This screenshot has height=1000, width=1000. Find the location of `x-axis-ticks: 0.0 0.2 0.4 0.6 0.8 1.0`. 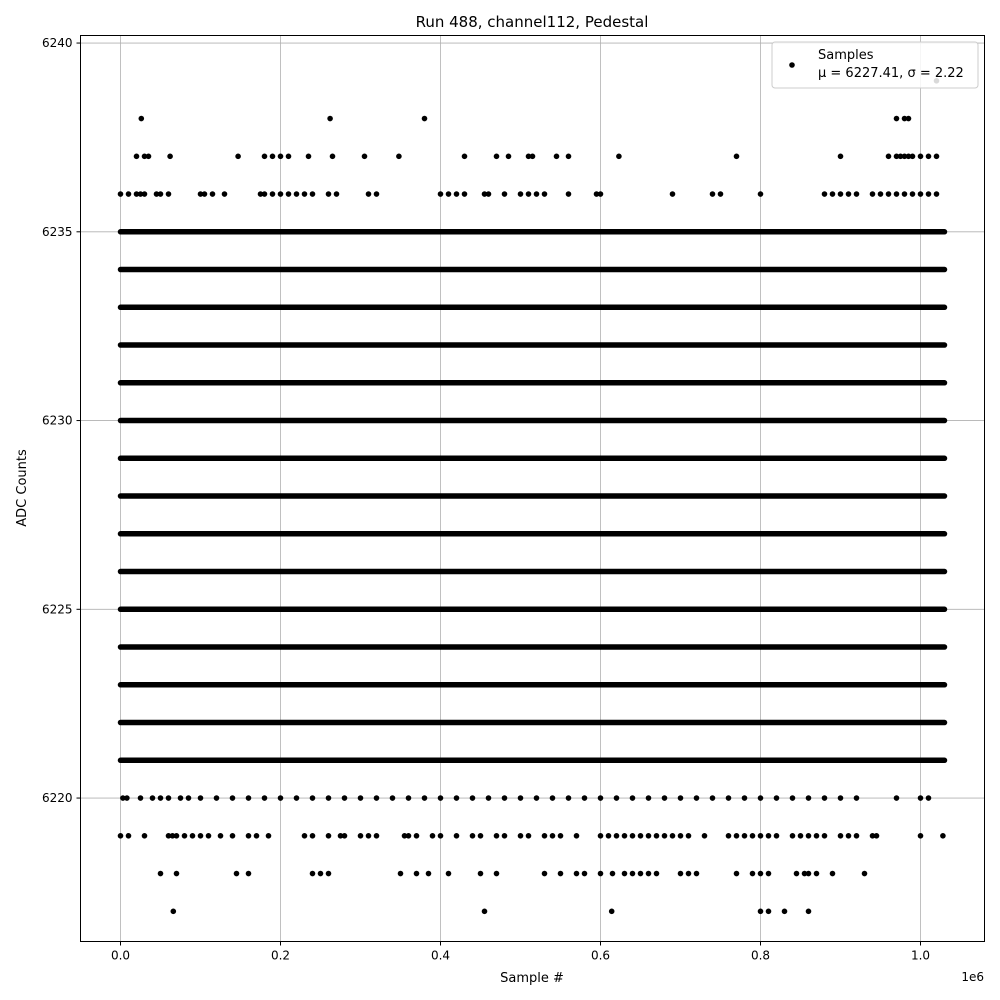

x-axis-ticks: 0.0 0.2 0.4 0.6 0.8 1.0 is located at coordinates (520, 952).